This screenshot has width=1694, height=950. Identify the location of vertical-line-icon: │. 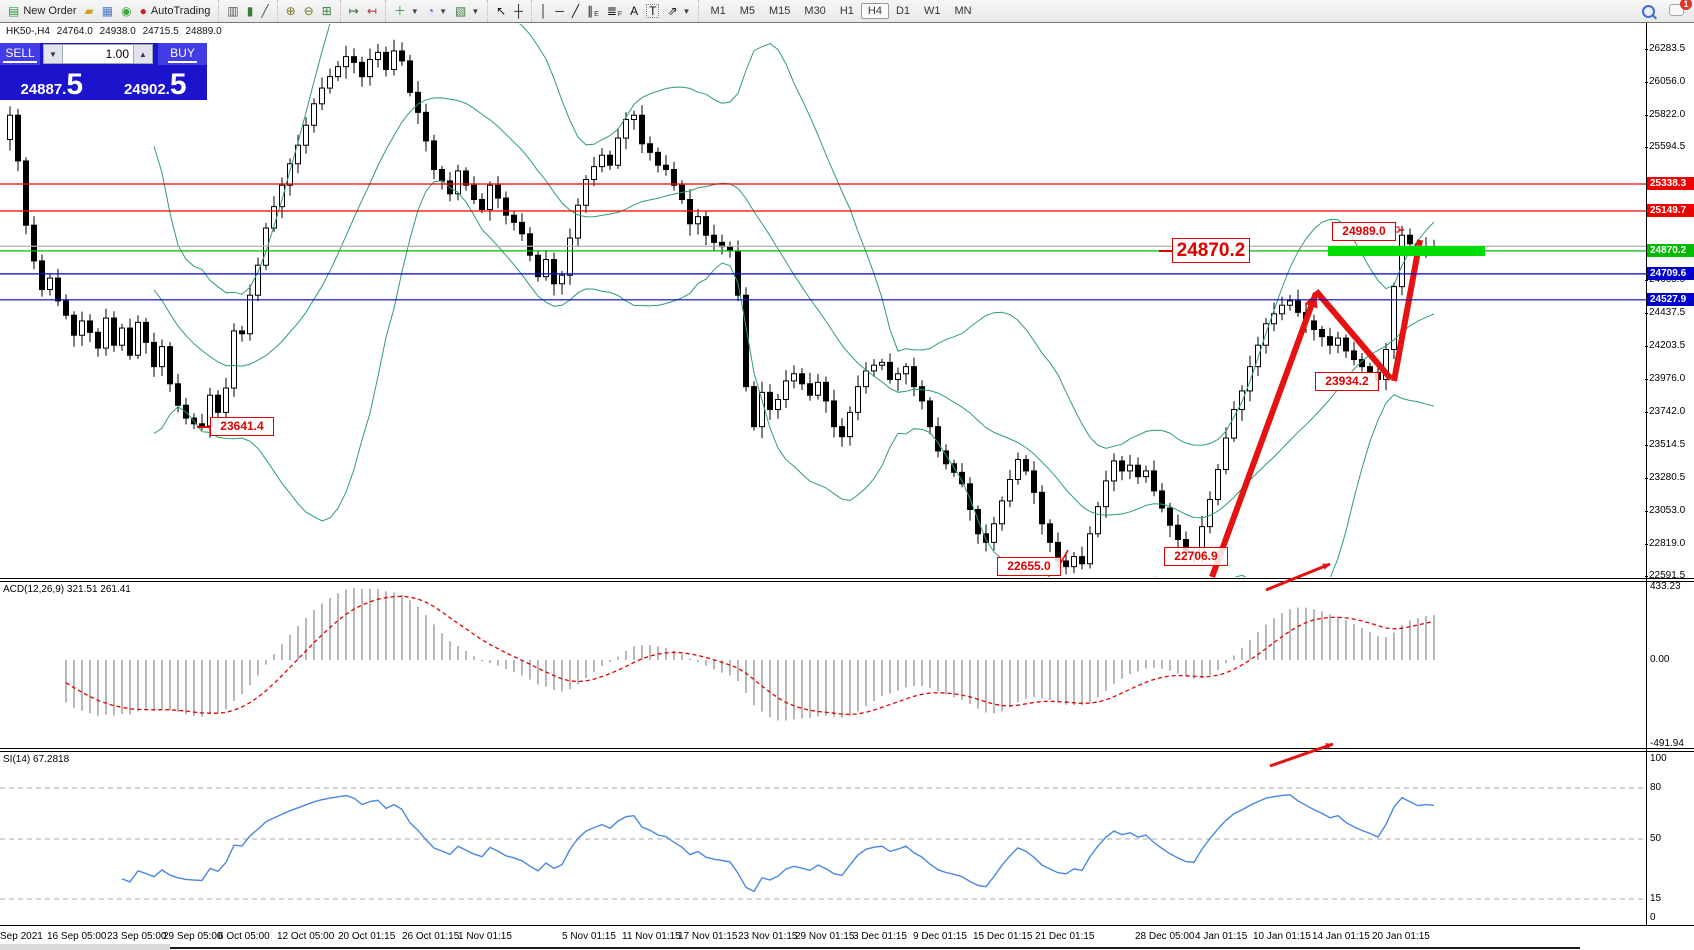
(544, 11).